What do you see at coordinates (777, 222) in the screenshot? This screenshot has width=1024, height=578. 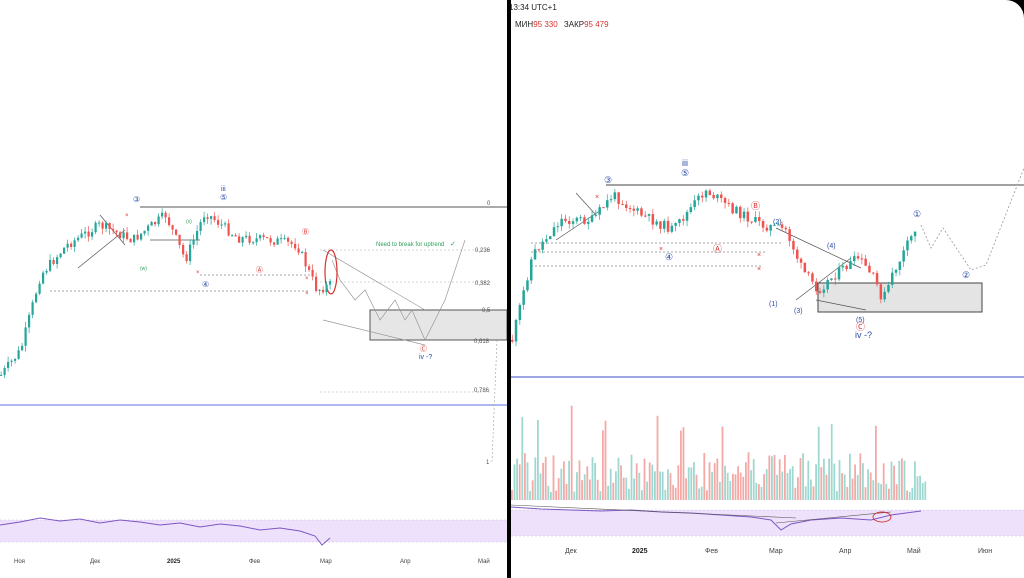 I see `wave-label-p2: (2)` at bounding box center [777, 222].